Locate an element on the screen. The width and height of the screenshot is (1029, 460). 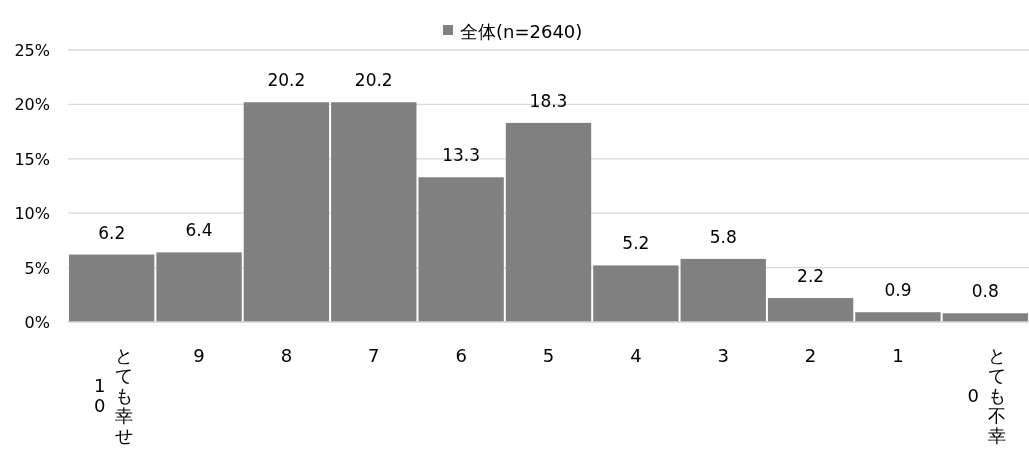
data-label: 5.2 is located at coordinates (636, 243).